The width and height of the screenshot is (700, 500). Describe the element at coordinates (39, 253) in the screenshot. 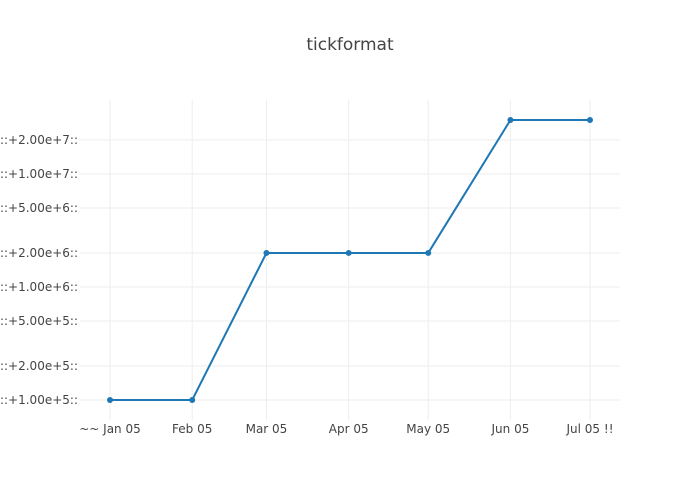

I see `y-tick-label: ::+2.00e+6::` at that location.